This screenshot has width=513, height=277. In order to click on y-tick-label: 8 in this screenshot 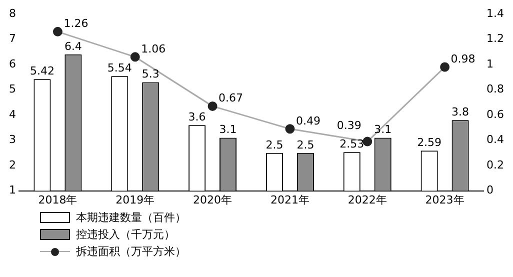, I will do `click(12, 13)`.